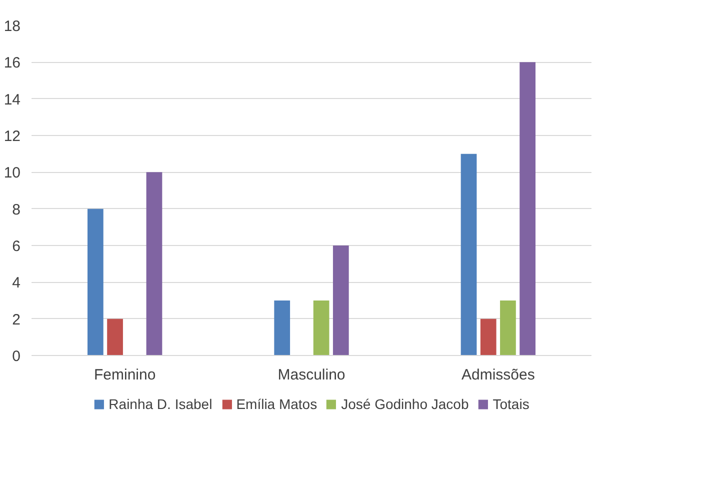 The height and width of the screenshot is (479, 711). I want to click on y-tick-label: 16, so click(12, 63).